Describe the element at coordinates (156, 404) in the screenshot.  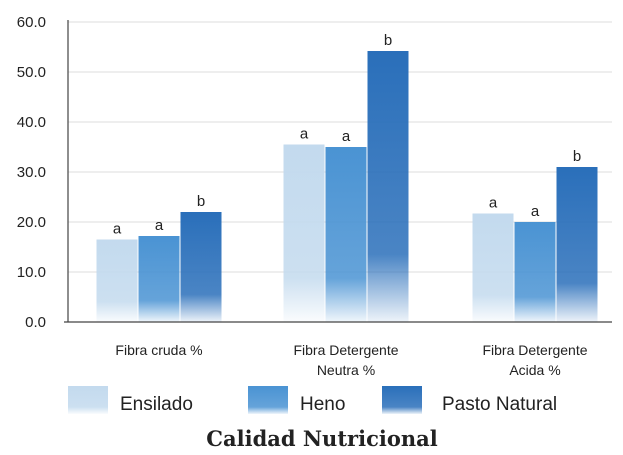
I see `legend-label: Ensilado` at that location.